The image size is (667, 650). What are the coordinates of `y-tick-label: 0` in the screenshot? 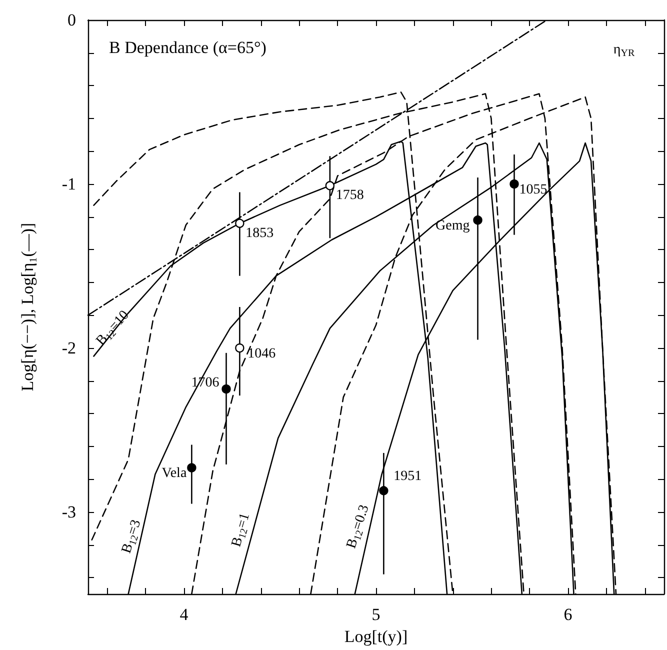 It's located at (72, 20).